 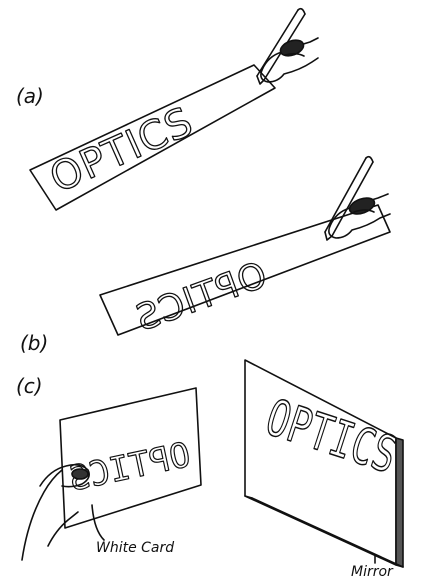 I want to click on label-white-card: White Card, so click(x=135, y=548).